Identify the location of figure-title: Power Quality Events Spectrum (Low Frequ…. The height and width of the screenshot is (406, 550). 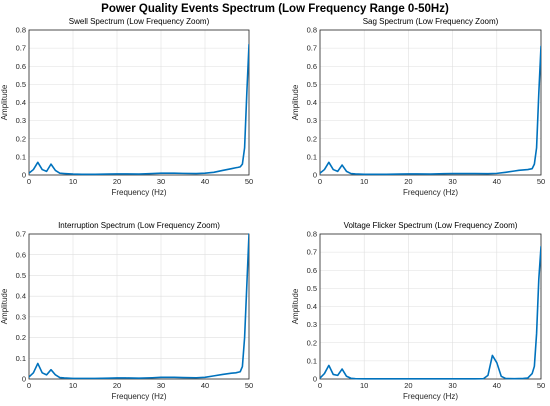
(275, 9).